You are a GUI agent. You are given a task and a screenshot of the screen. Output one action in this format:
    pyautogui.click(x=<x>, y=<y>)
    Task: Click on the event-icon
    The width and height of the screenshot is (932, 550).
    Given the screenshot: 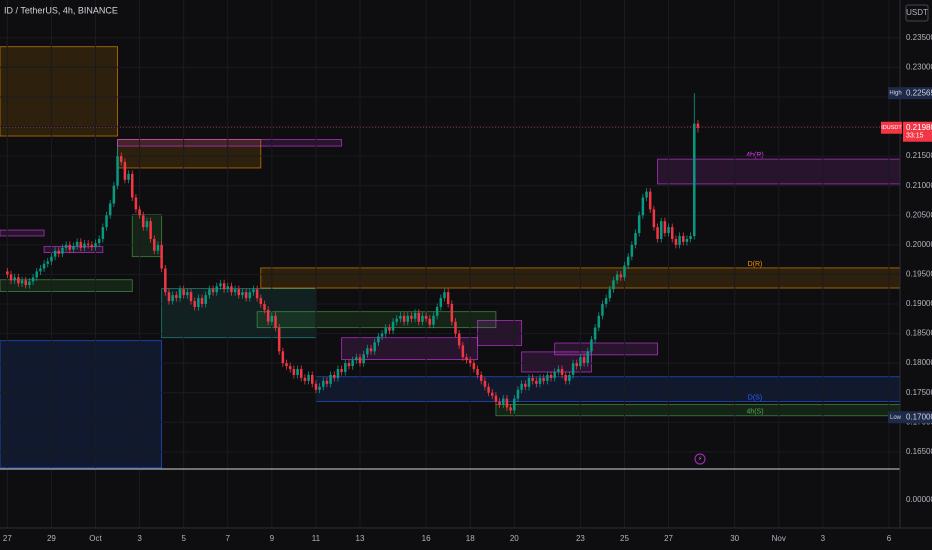 What is the action you would take?
    pyautogui.click(x=700, y=459)
    